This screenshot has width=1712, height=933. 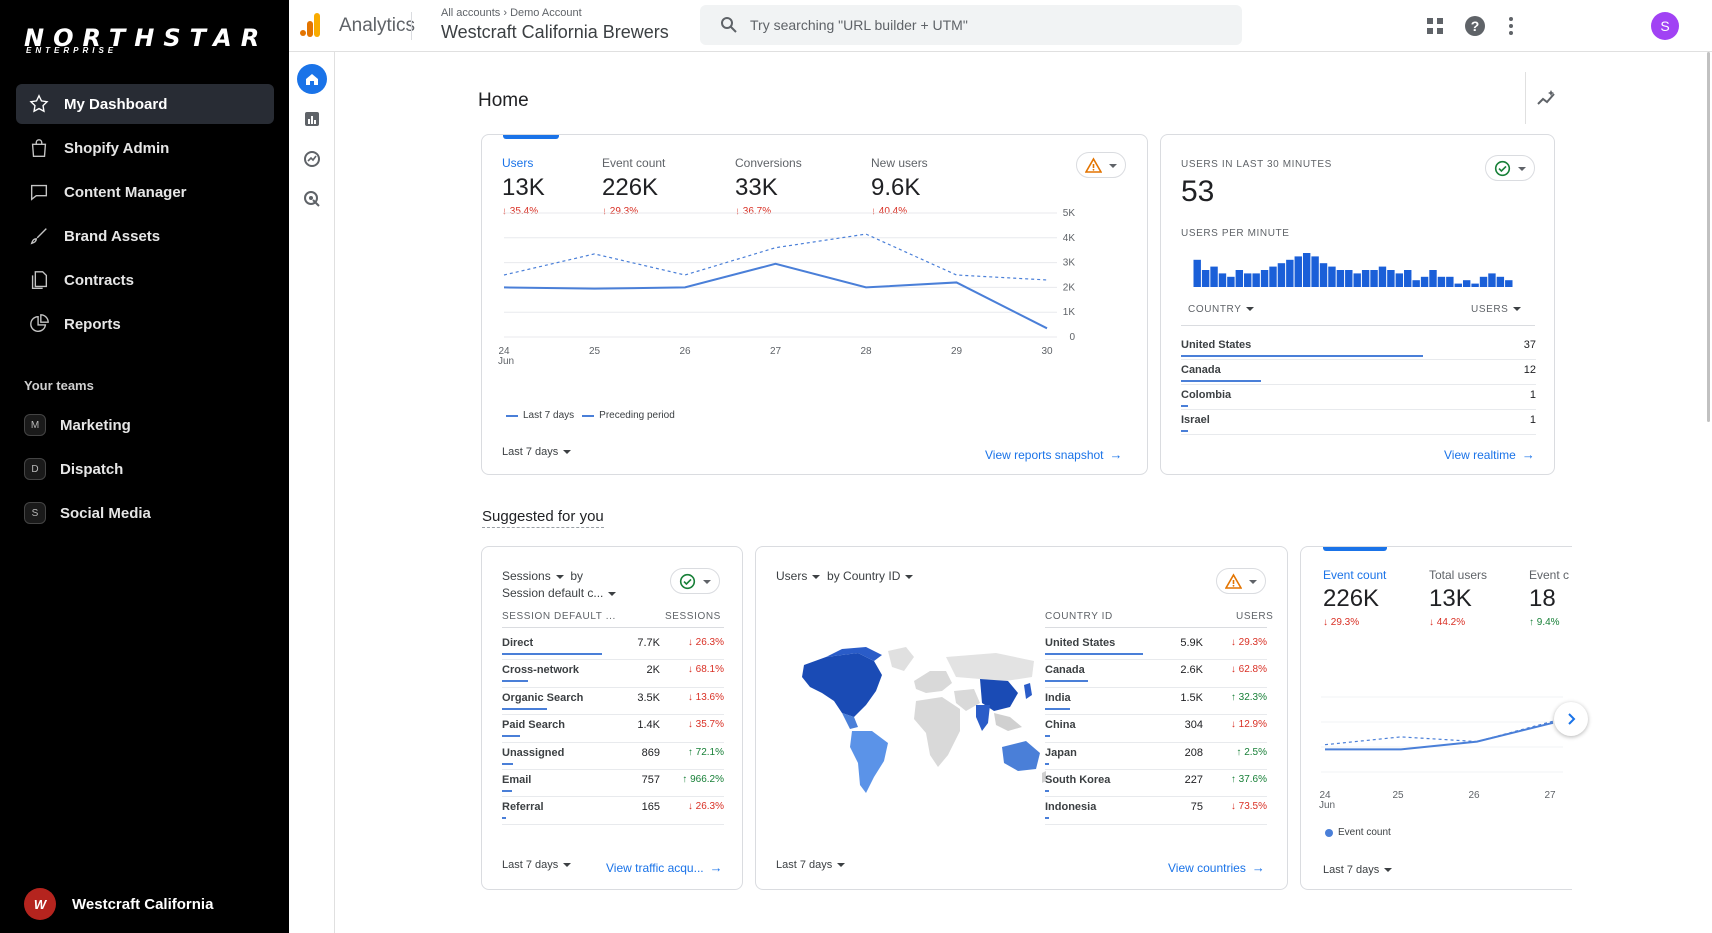 What do you see at coordinates (1358, 401) in the screenshot?
I see `table-row: Colombia 1` at bounding box center [1358, 401].